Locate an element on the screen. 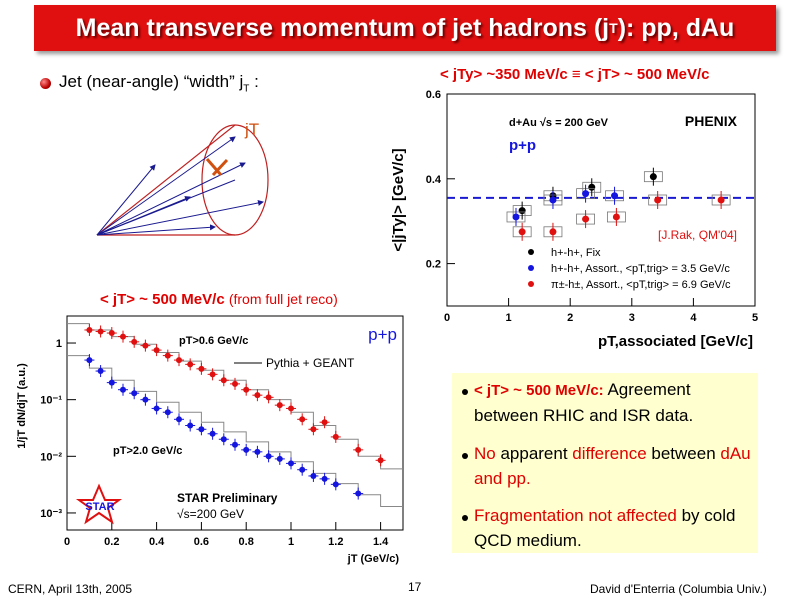 Image resolution: width=800 pixels, height=600 pixels. footer-right: David d'Enterria (Columbia Univ.) is located at coordinates (678, 589).